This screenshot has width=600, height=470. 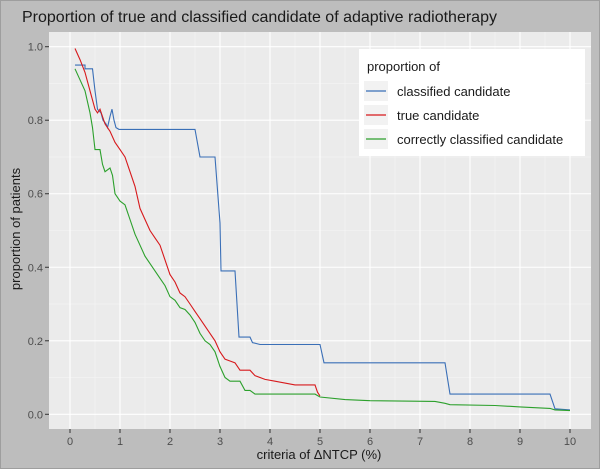 What do you see at coordinates (319, 454) in the screenshot?
I see `x-axis-title: criteria of ΔNTCP (%)` at bounding box center [319, 454].